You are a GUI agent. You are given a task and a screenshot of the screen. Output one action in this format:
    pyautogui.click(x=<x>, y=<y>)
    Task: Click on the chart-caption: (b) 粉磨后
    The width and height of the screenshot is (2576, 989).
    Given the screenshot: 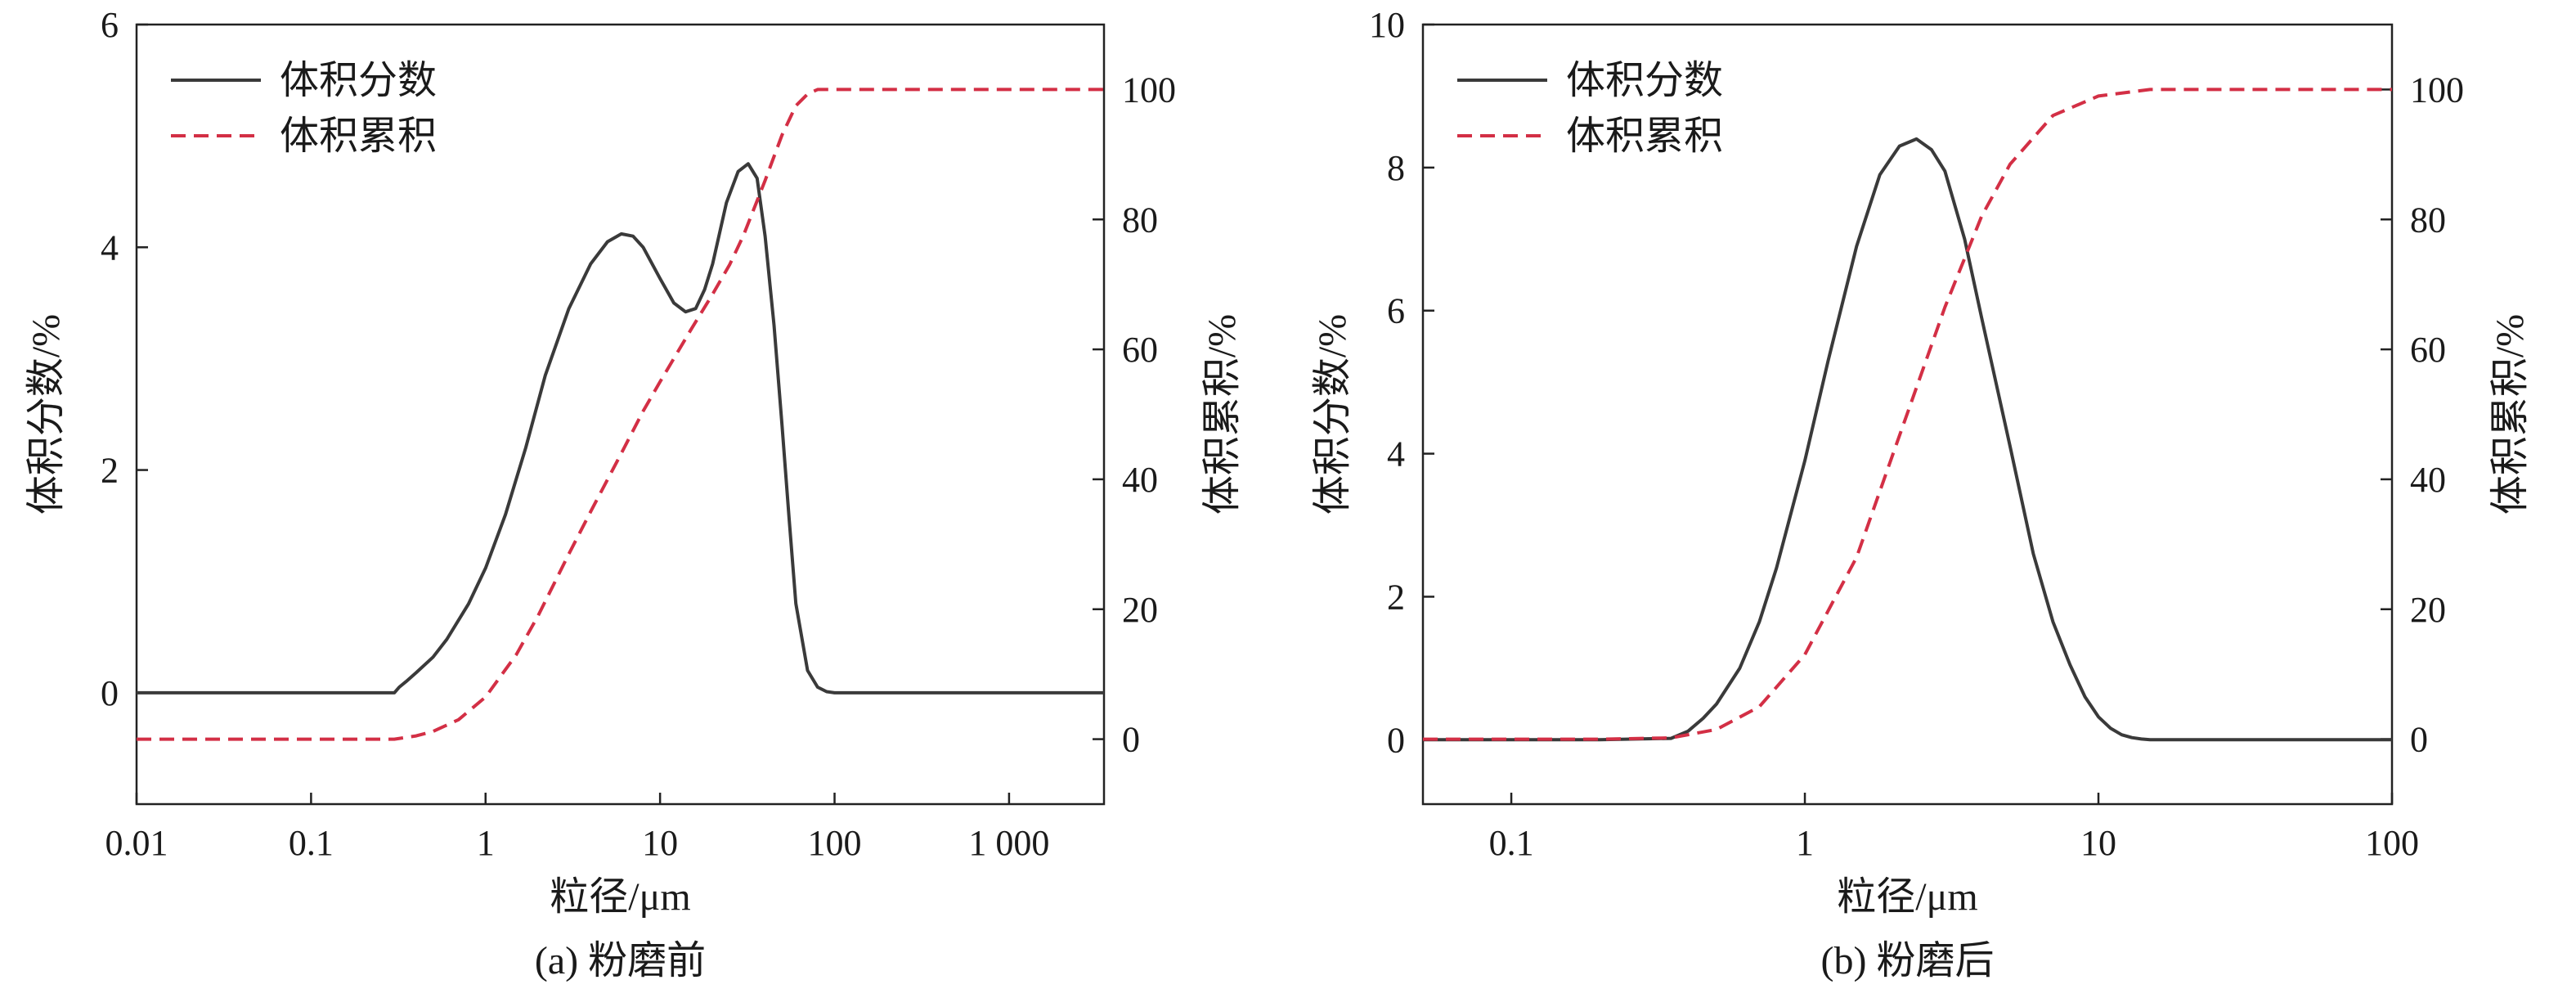 What is the action you would take?
    pyautogui.click(x=1908, y=960)
    